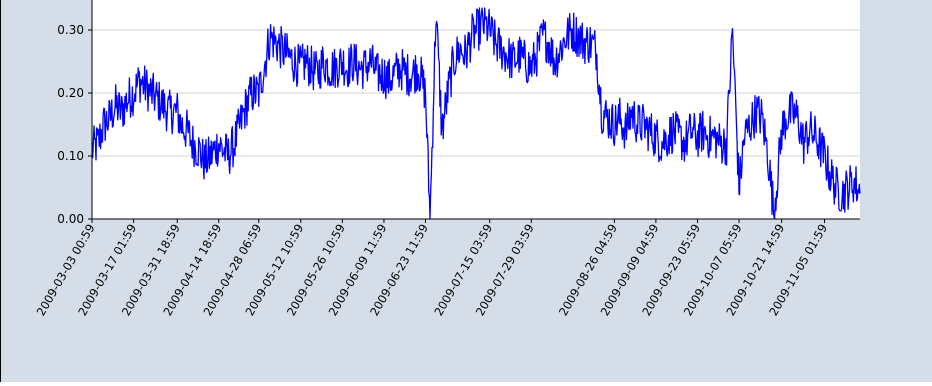 This screenshot has height=386, width=932. Describe the element at coordinates (70, 93) in the screenshot. I see `y-tick-label: 0.20` at that location.